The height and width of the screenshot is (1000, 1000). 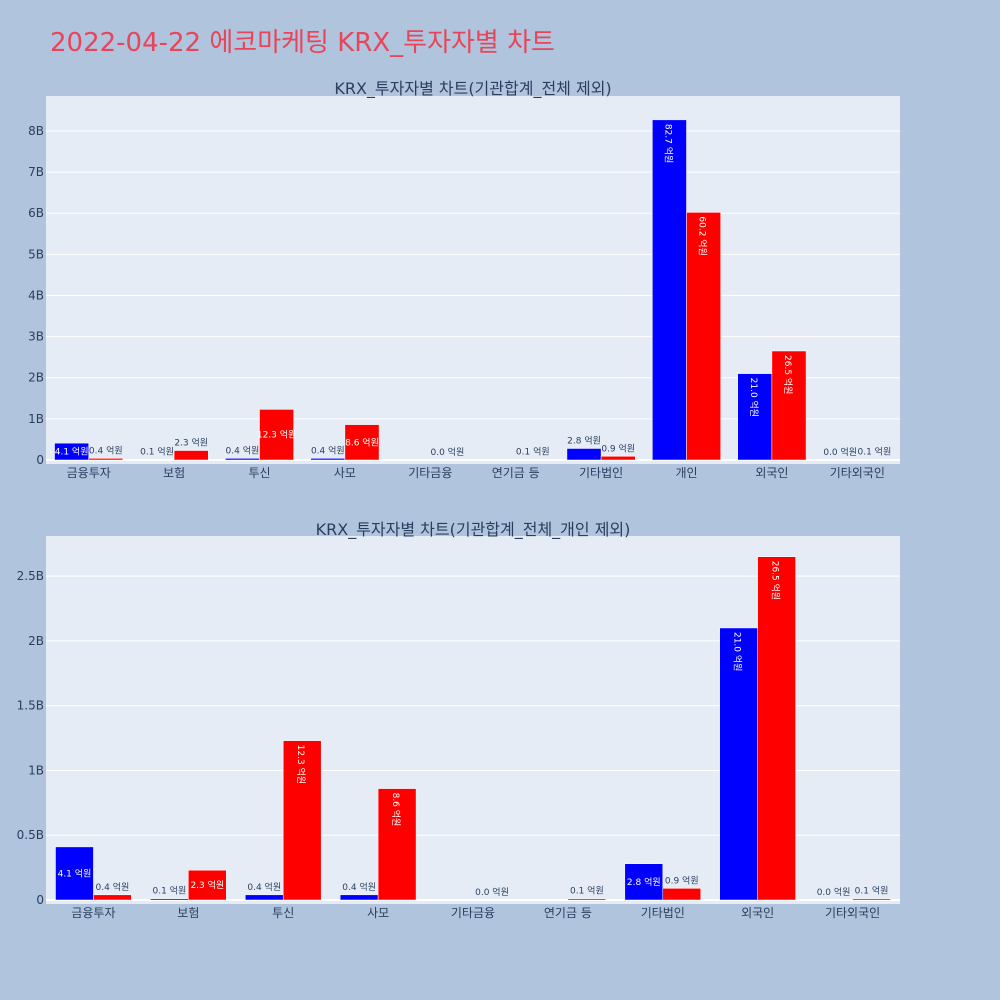 What do you see at coordinates (36, 131) in the screenshot?
I see `chart0-ytick-label: 8B` at bounding box center [36, 131].